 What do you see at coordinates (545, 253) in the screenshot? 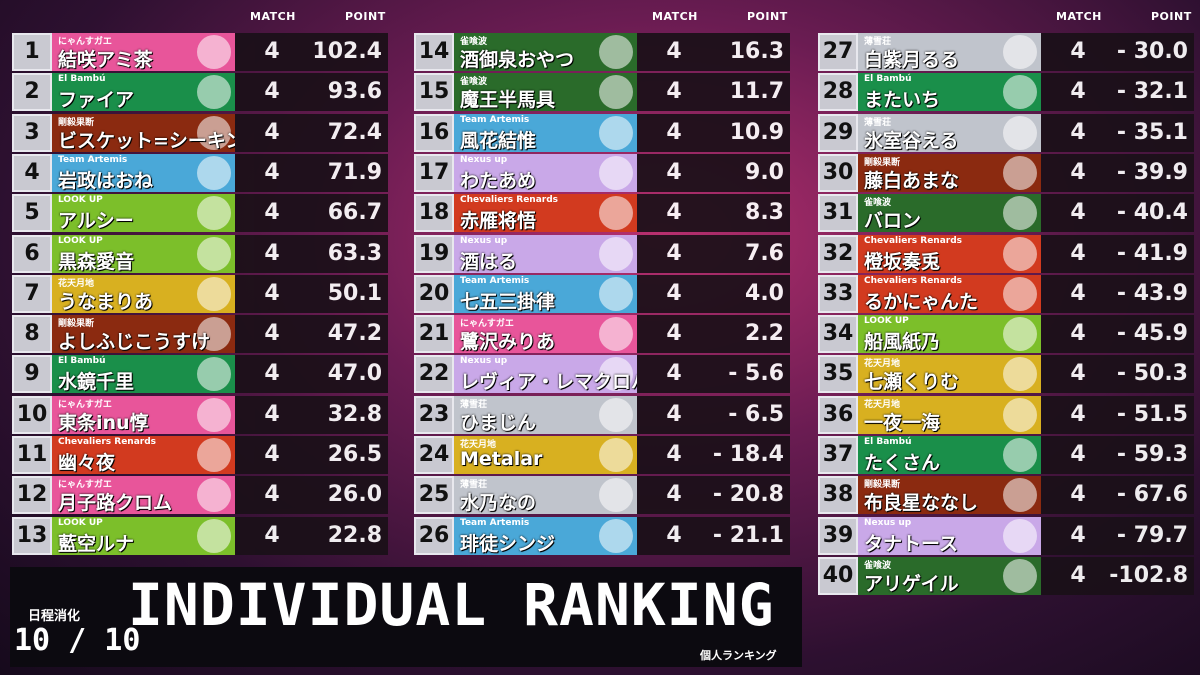
I see `name-block: Nexus up 酒はる` at bounding box center [545, 253].